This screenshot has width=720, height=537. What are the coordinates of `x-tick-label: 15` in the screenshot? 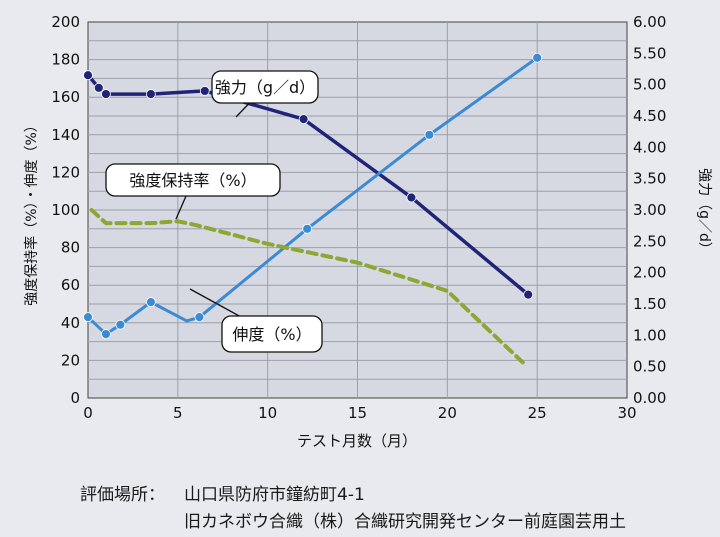 It's located at (357, 413).